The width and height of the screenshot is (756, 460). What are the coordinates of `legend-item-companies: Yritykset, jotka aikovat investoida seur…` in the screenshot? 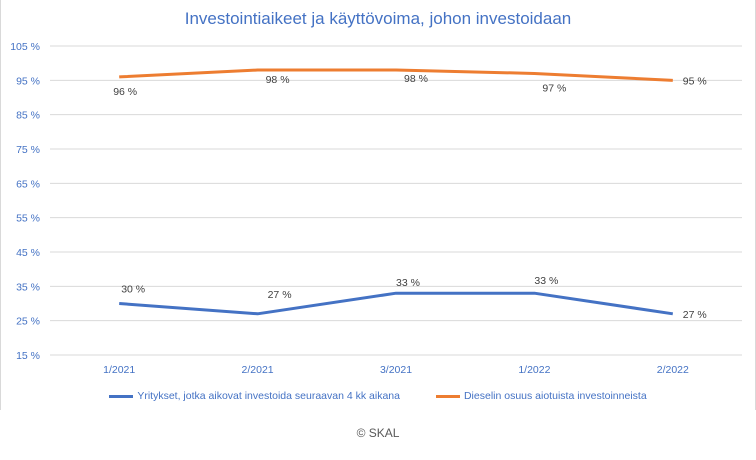 It's located at (254, 396).